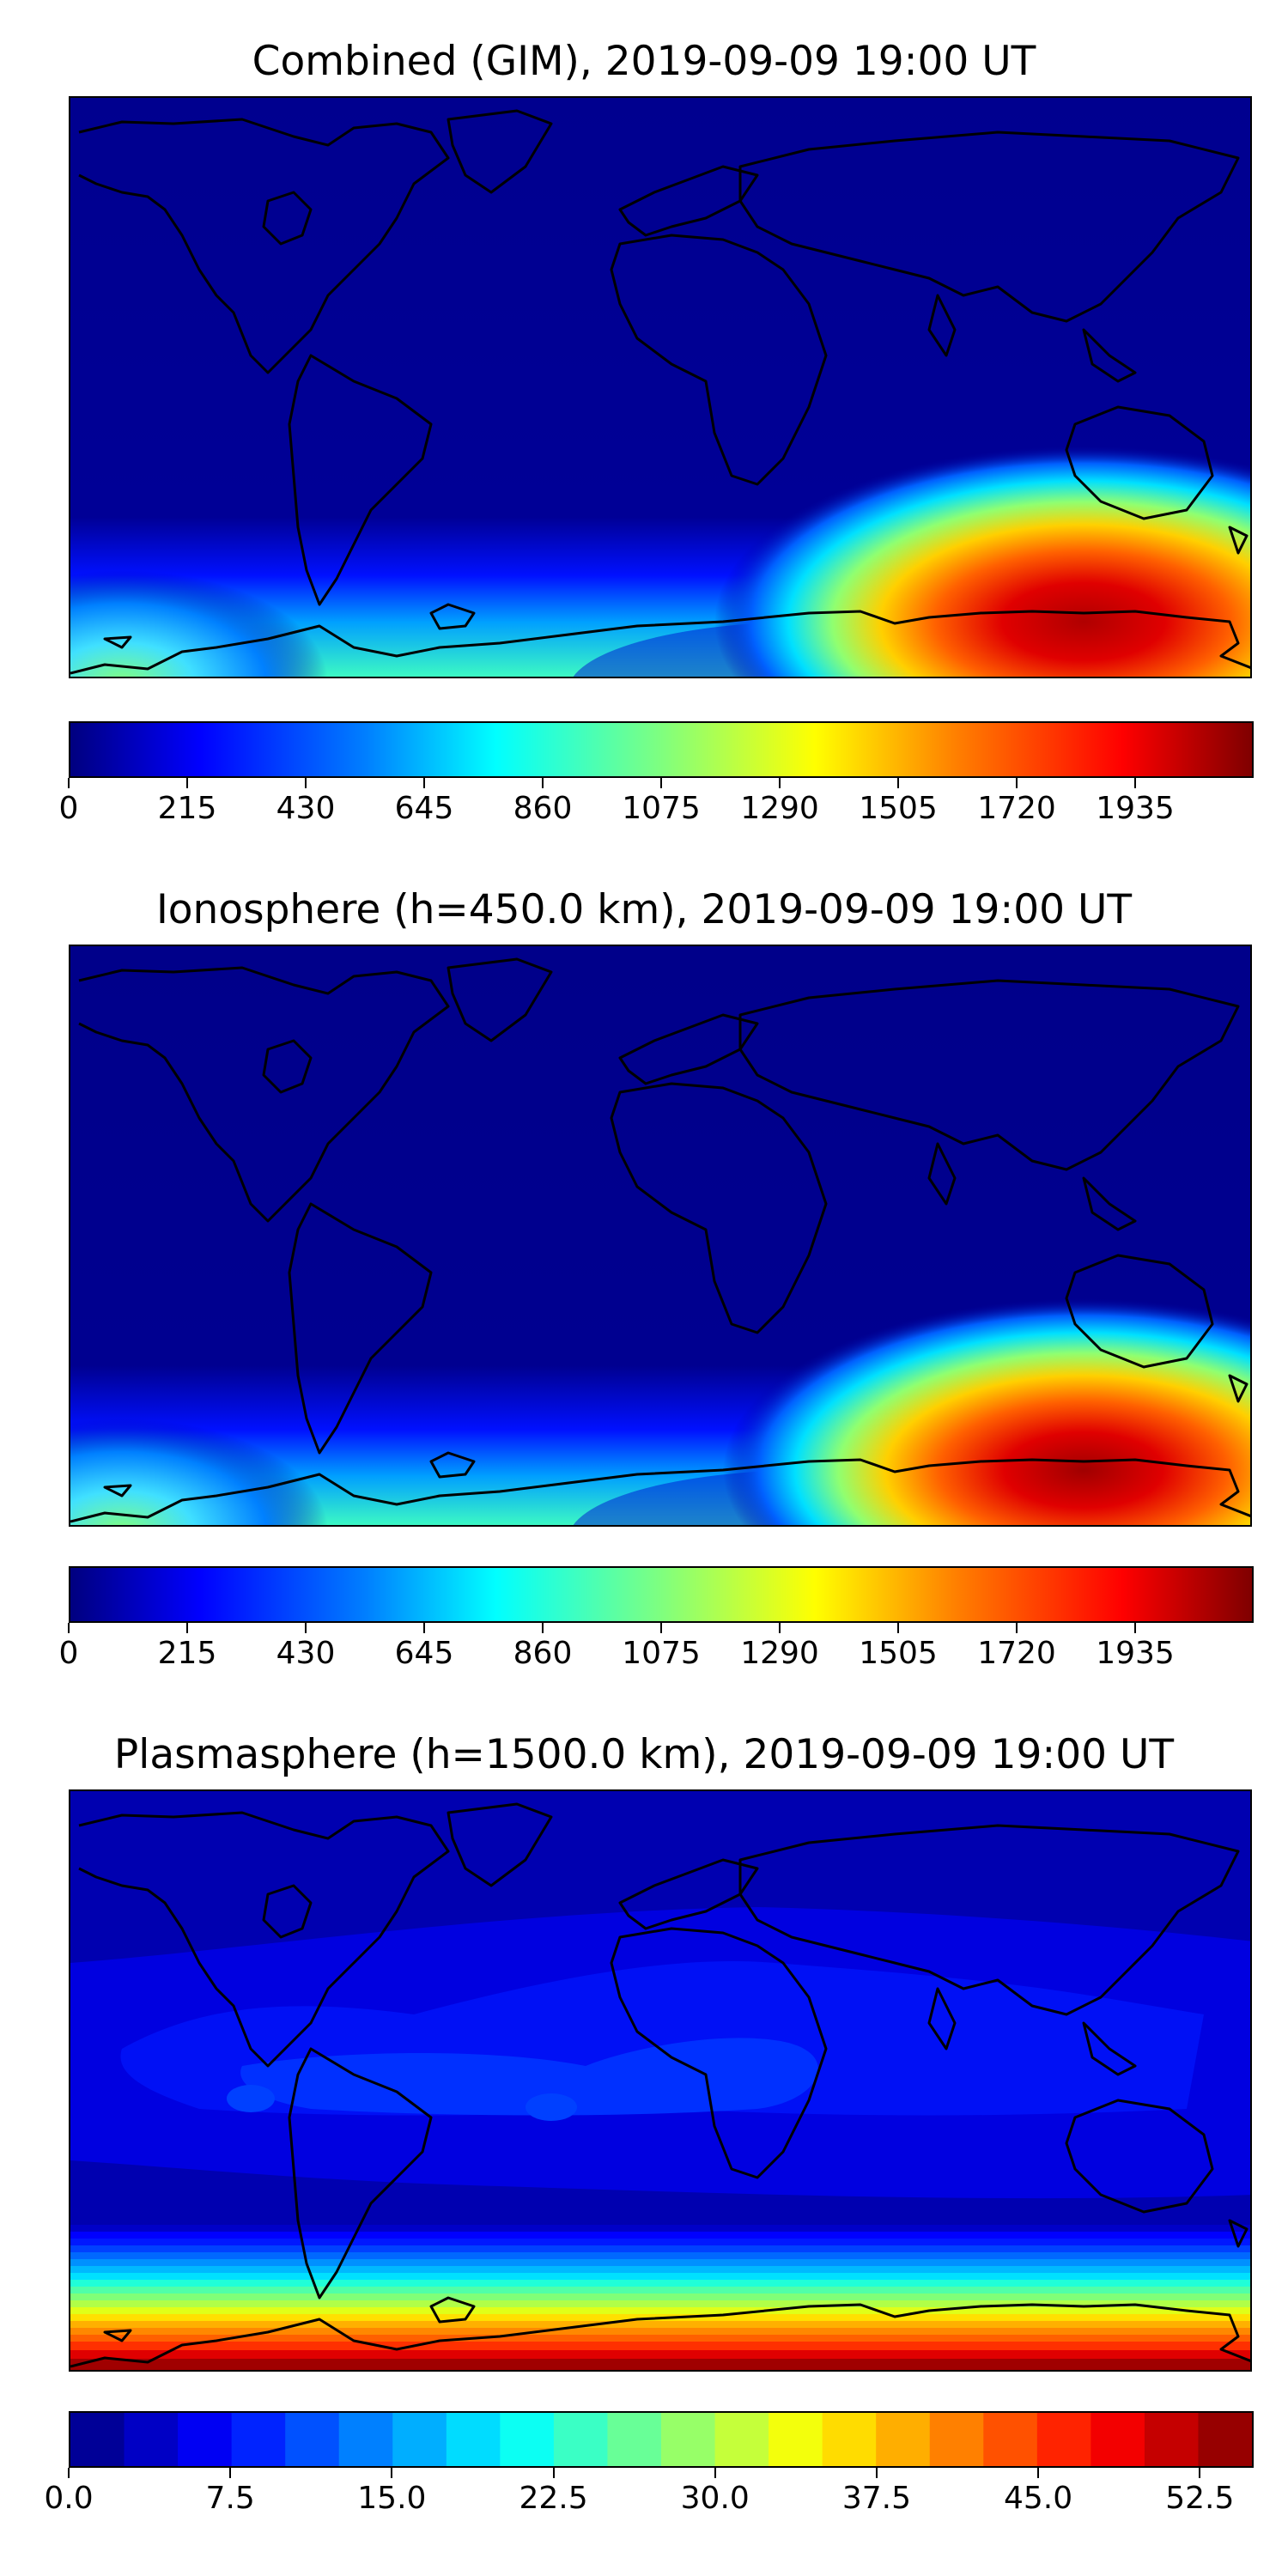 The image size is (1288, 2576). Describe the element at coordinates (554, 2499) in the screenshot. I see `colorbar-tick-label: 22.5` at that location.